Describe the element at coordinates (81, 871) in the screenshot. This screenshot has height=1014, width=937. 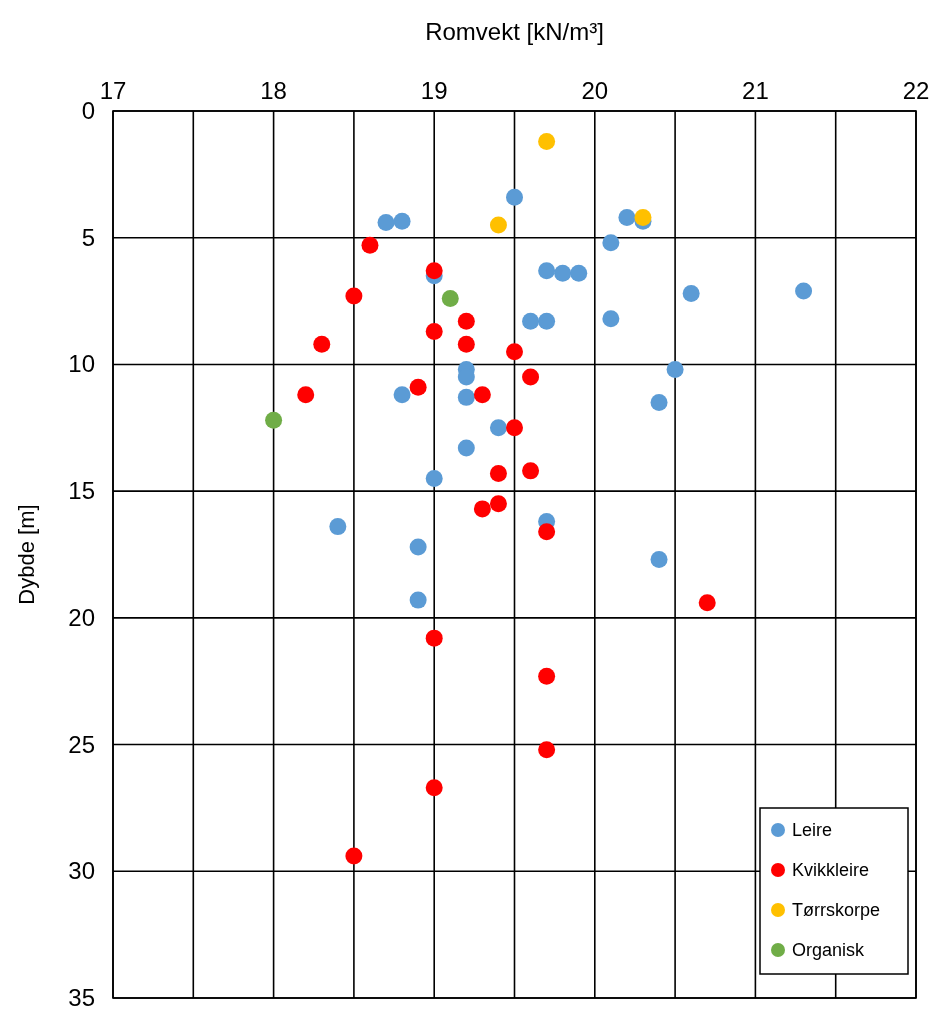
I see `y-tick-label: 30` at that location.